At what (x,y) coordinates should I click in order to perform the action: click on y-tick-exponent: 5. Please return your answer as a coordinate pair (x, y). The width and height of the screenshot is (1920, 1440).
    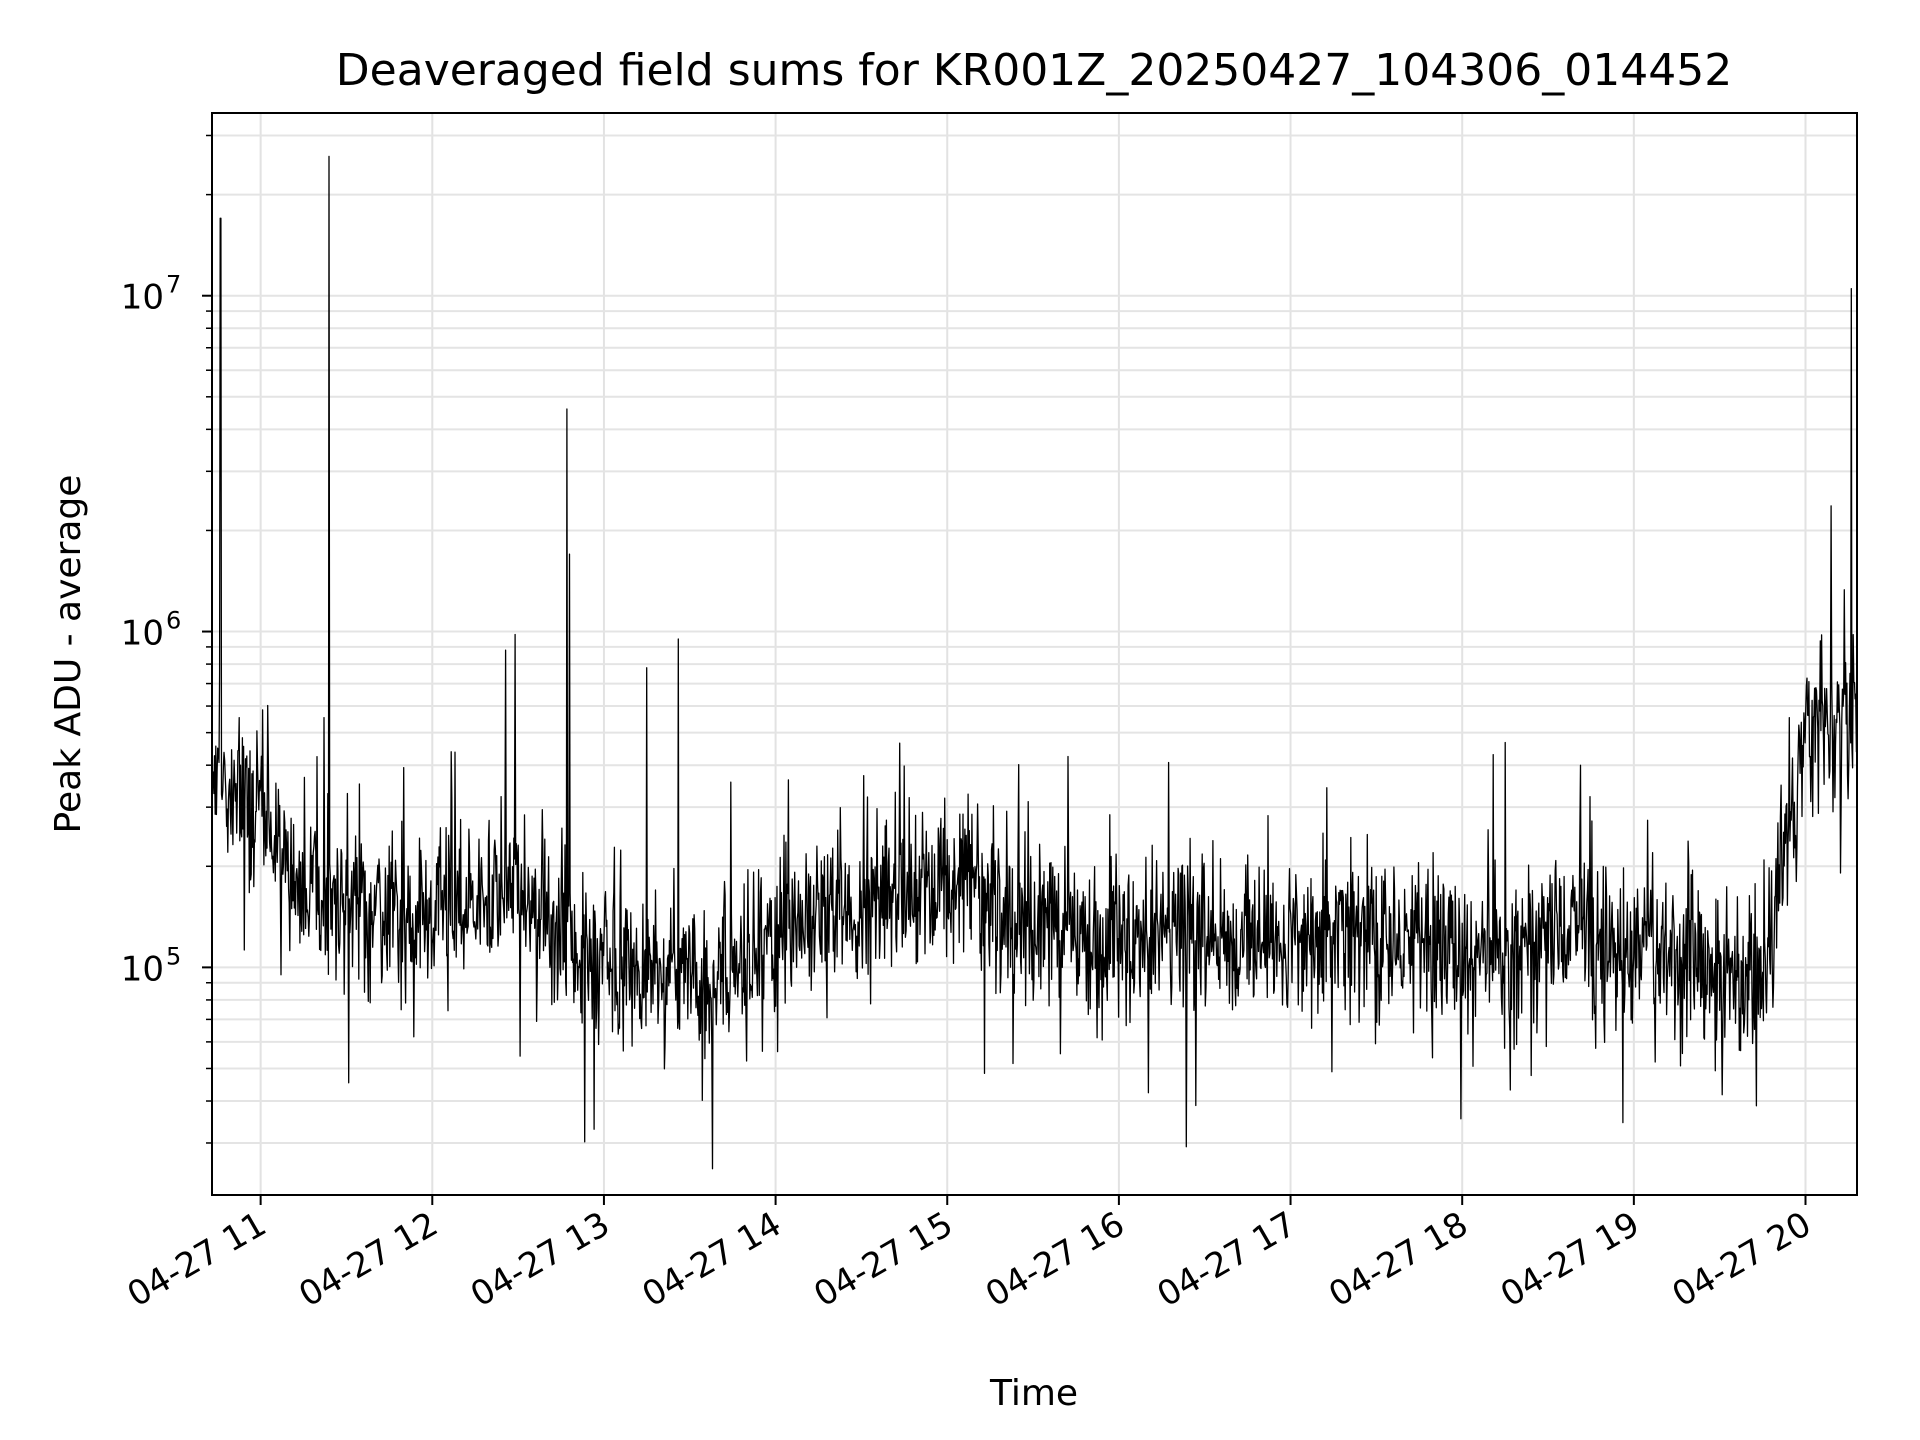
    Looking at the image, I should click on (173, 956).